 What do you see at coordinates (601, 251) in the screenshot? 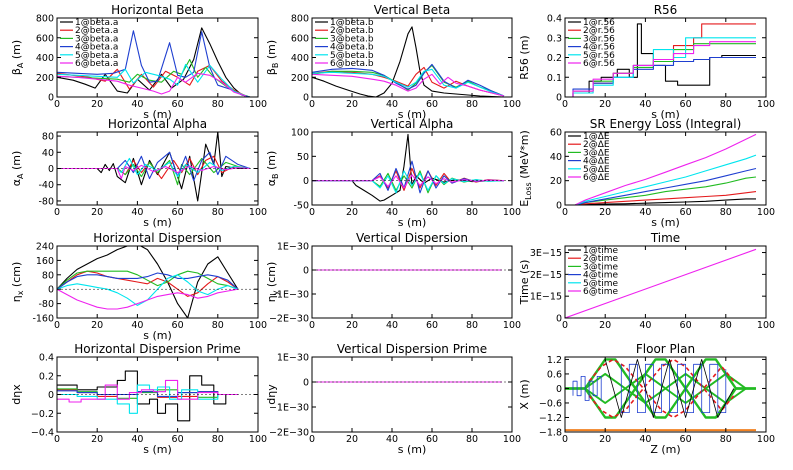
I see `legend-entry: 1@time` at bounding box center [601, 251].